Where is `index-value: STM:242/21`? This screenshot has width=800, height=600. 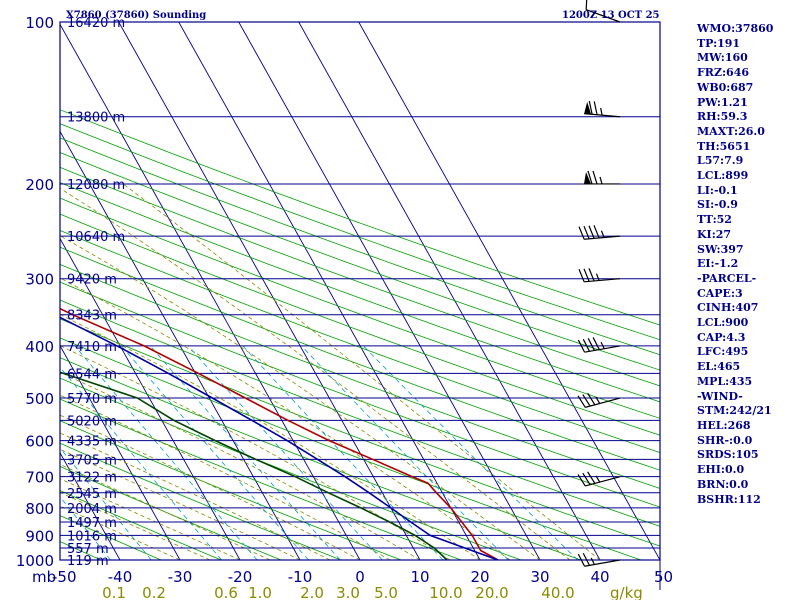 index-value: STM:242/21 is located at coordinates (734, 411).